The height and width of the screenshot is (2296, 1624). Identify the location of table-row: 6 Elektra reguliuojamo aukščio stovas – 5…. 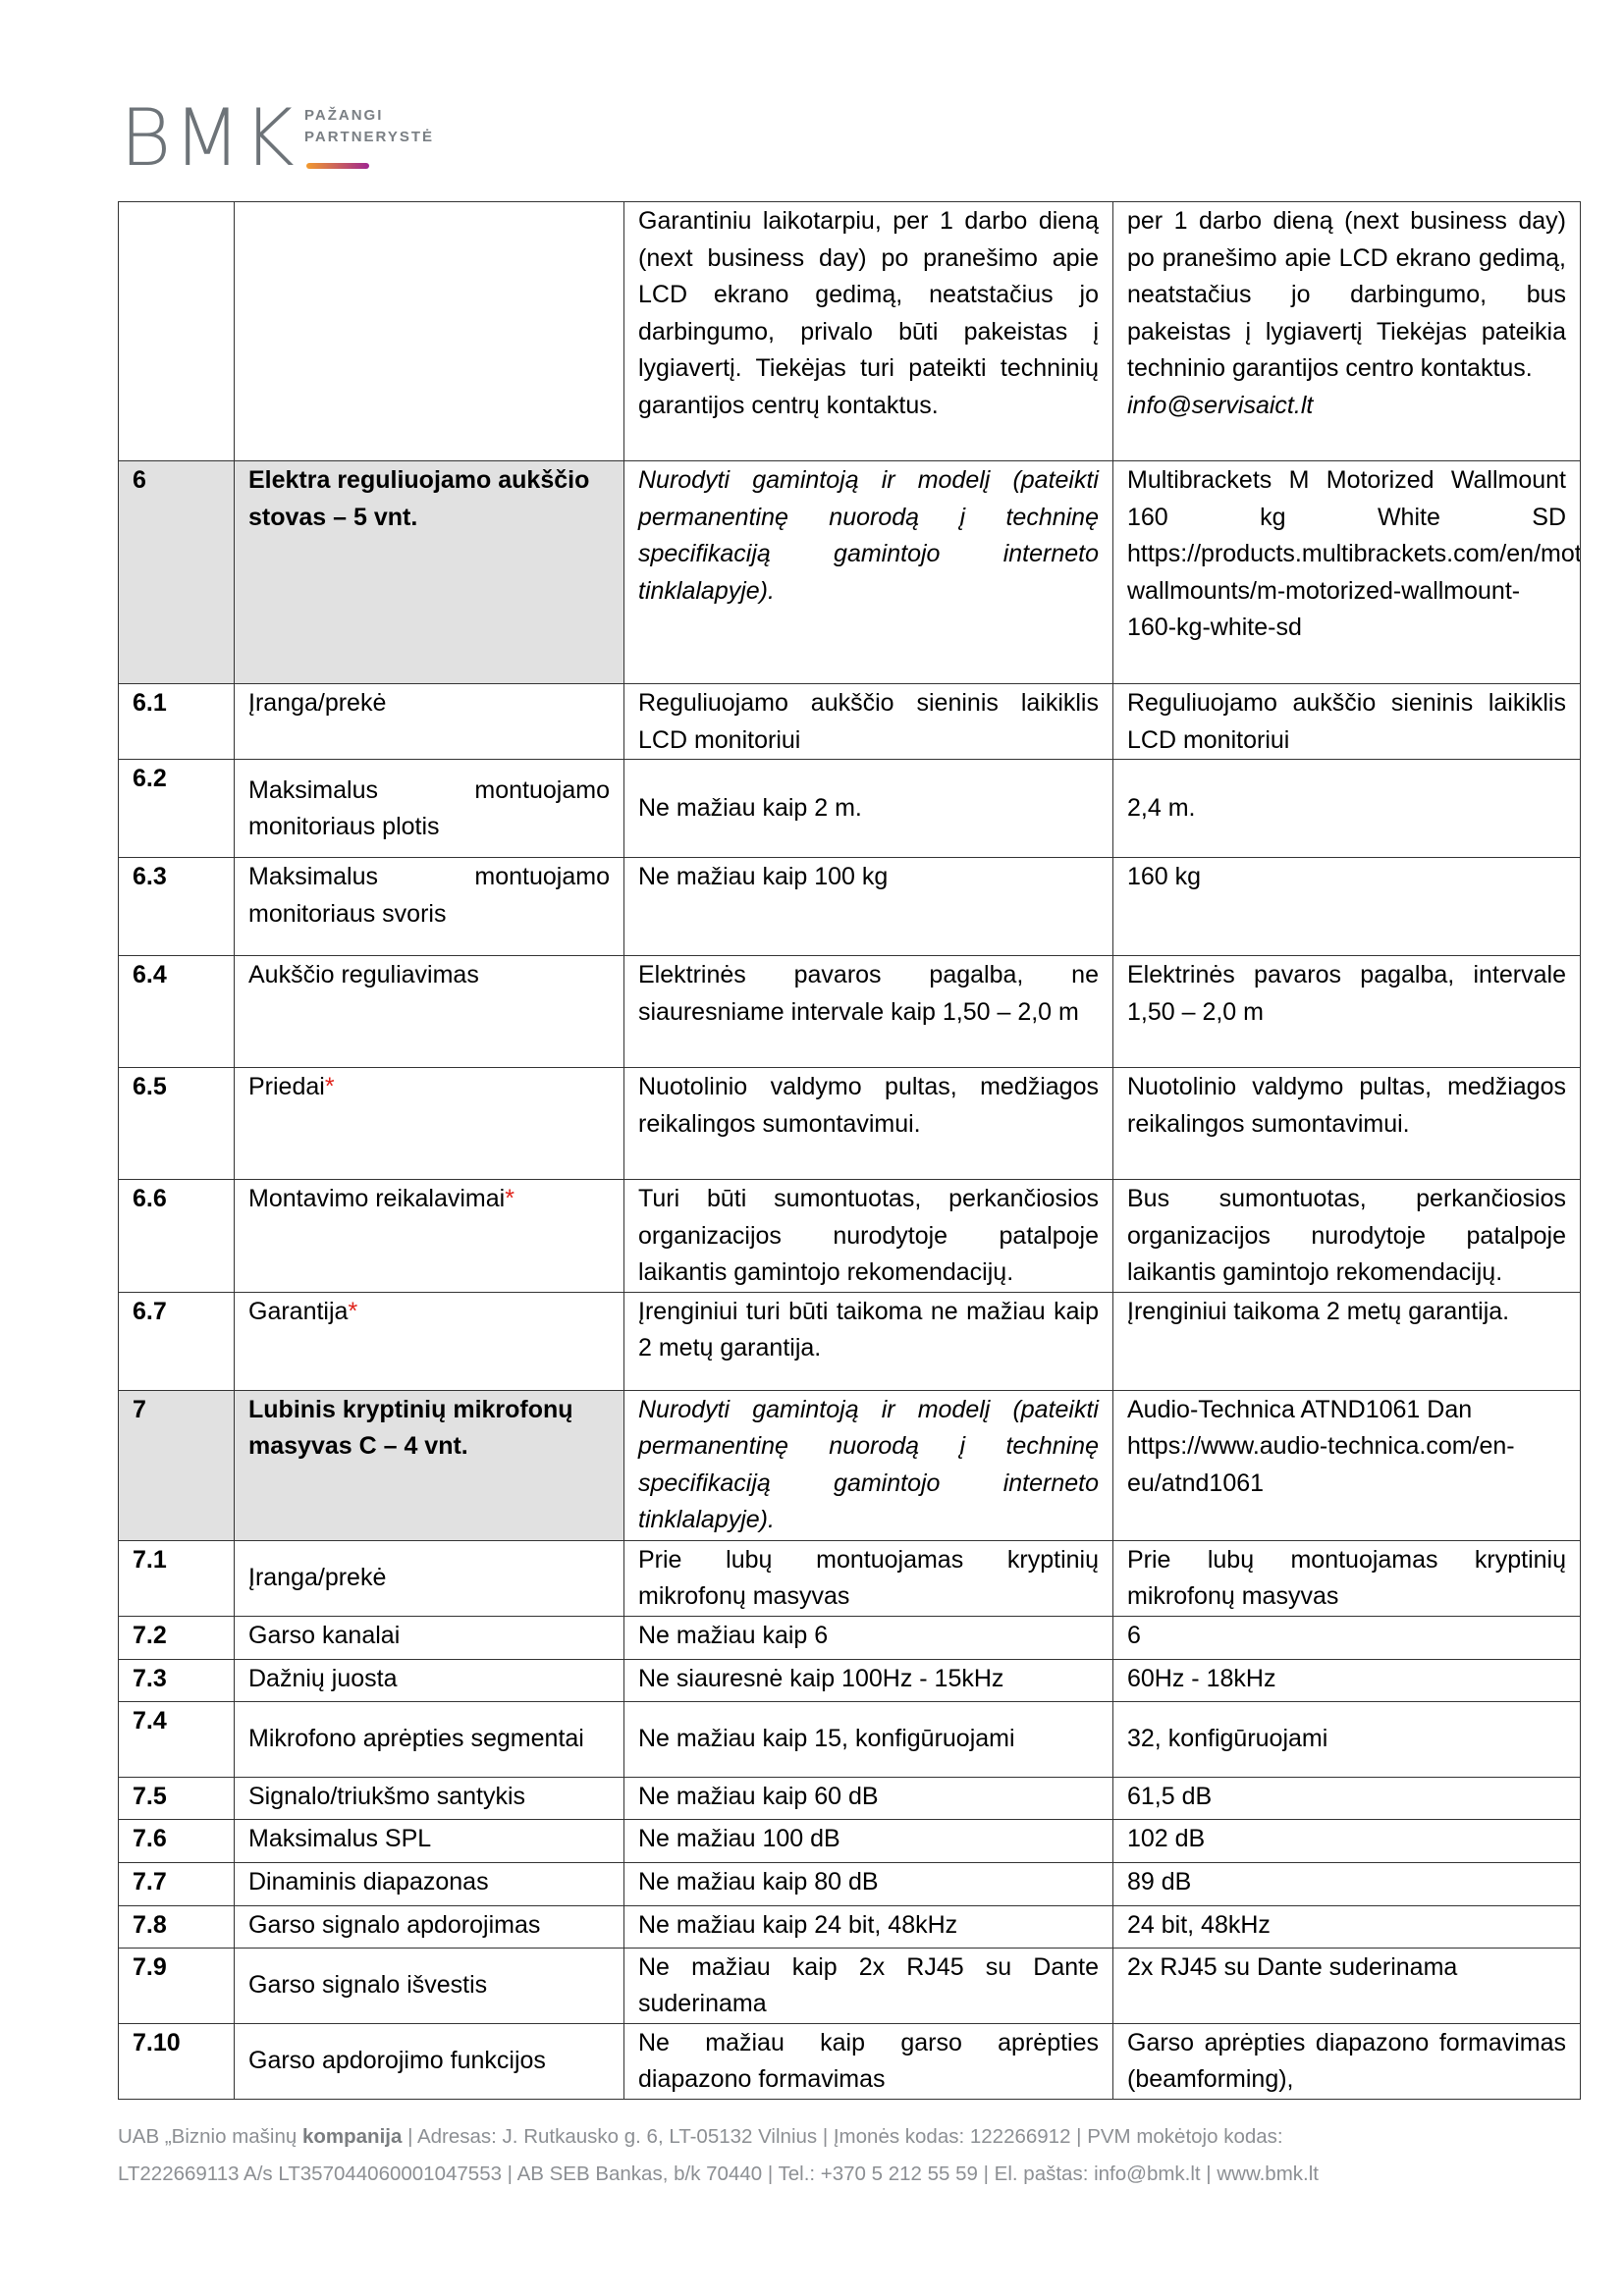
(849, 572).